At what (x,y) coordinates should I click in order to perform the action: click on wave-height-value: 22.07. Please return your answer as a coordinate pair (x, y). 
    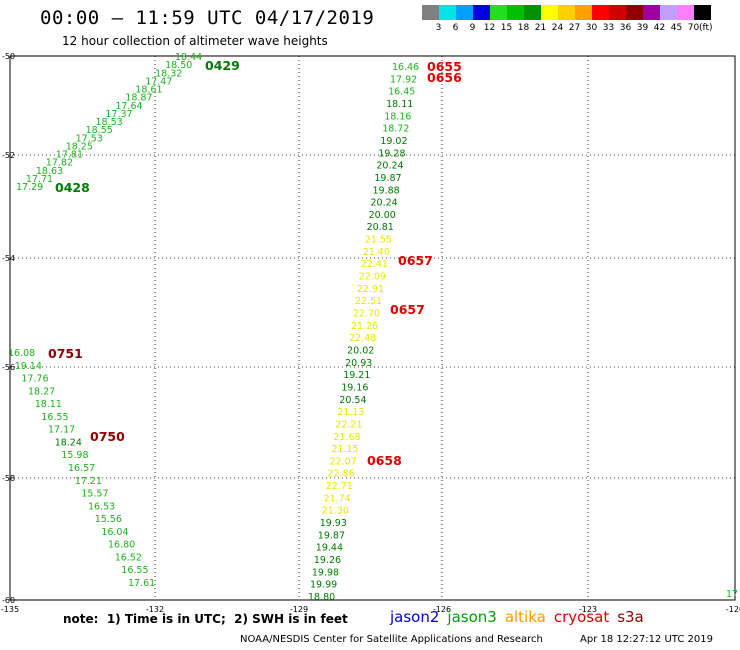
    Looking at the image, I should click on (343, 461).